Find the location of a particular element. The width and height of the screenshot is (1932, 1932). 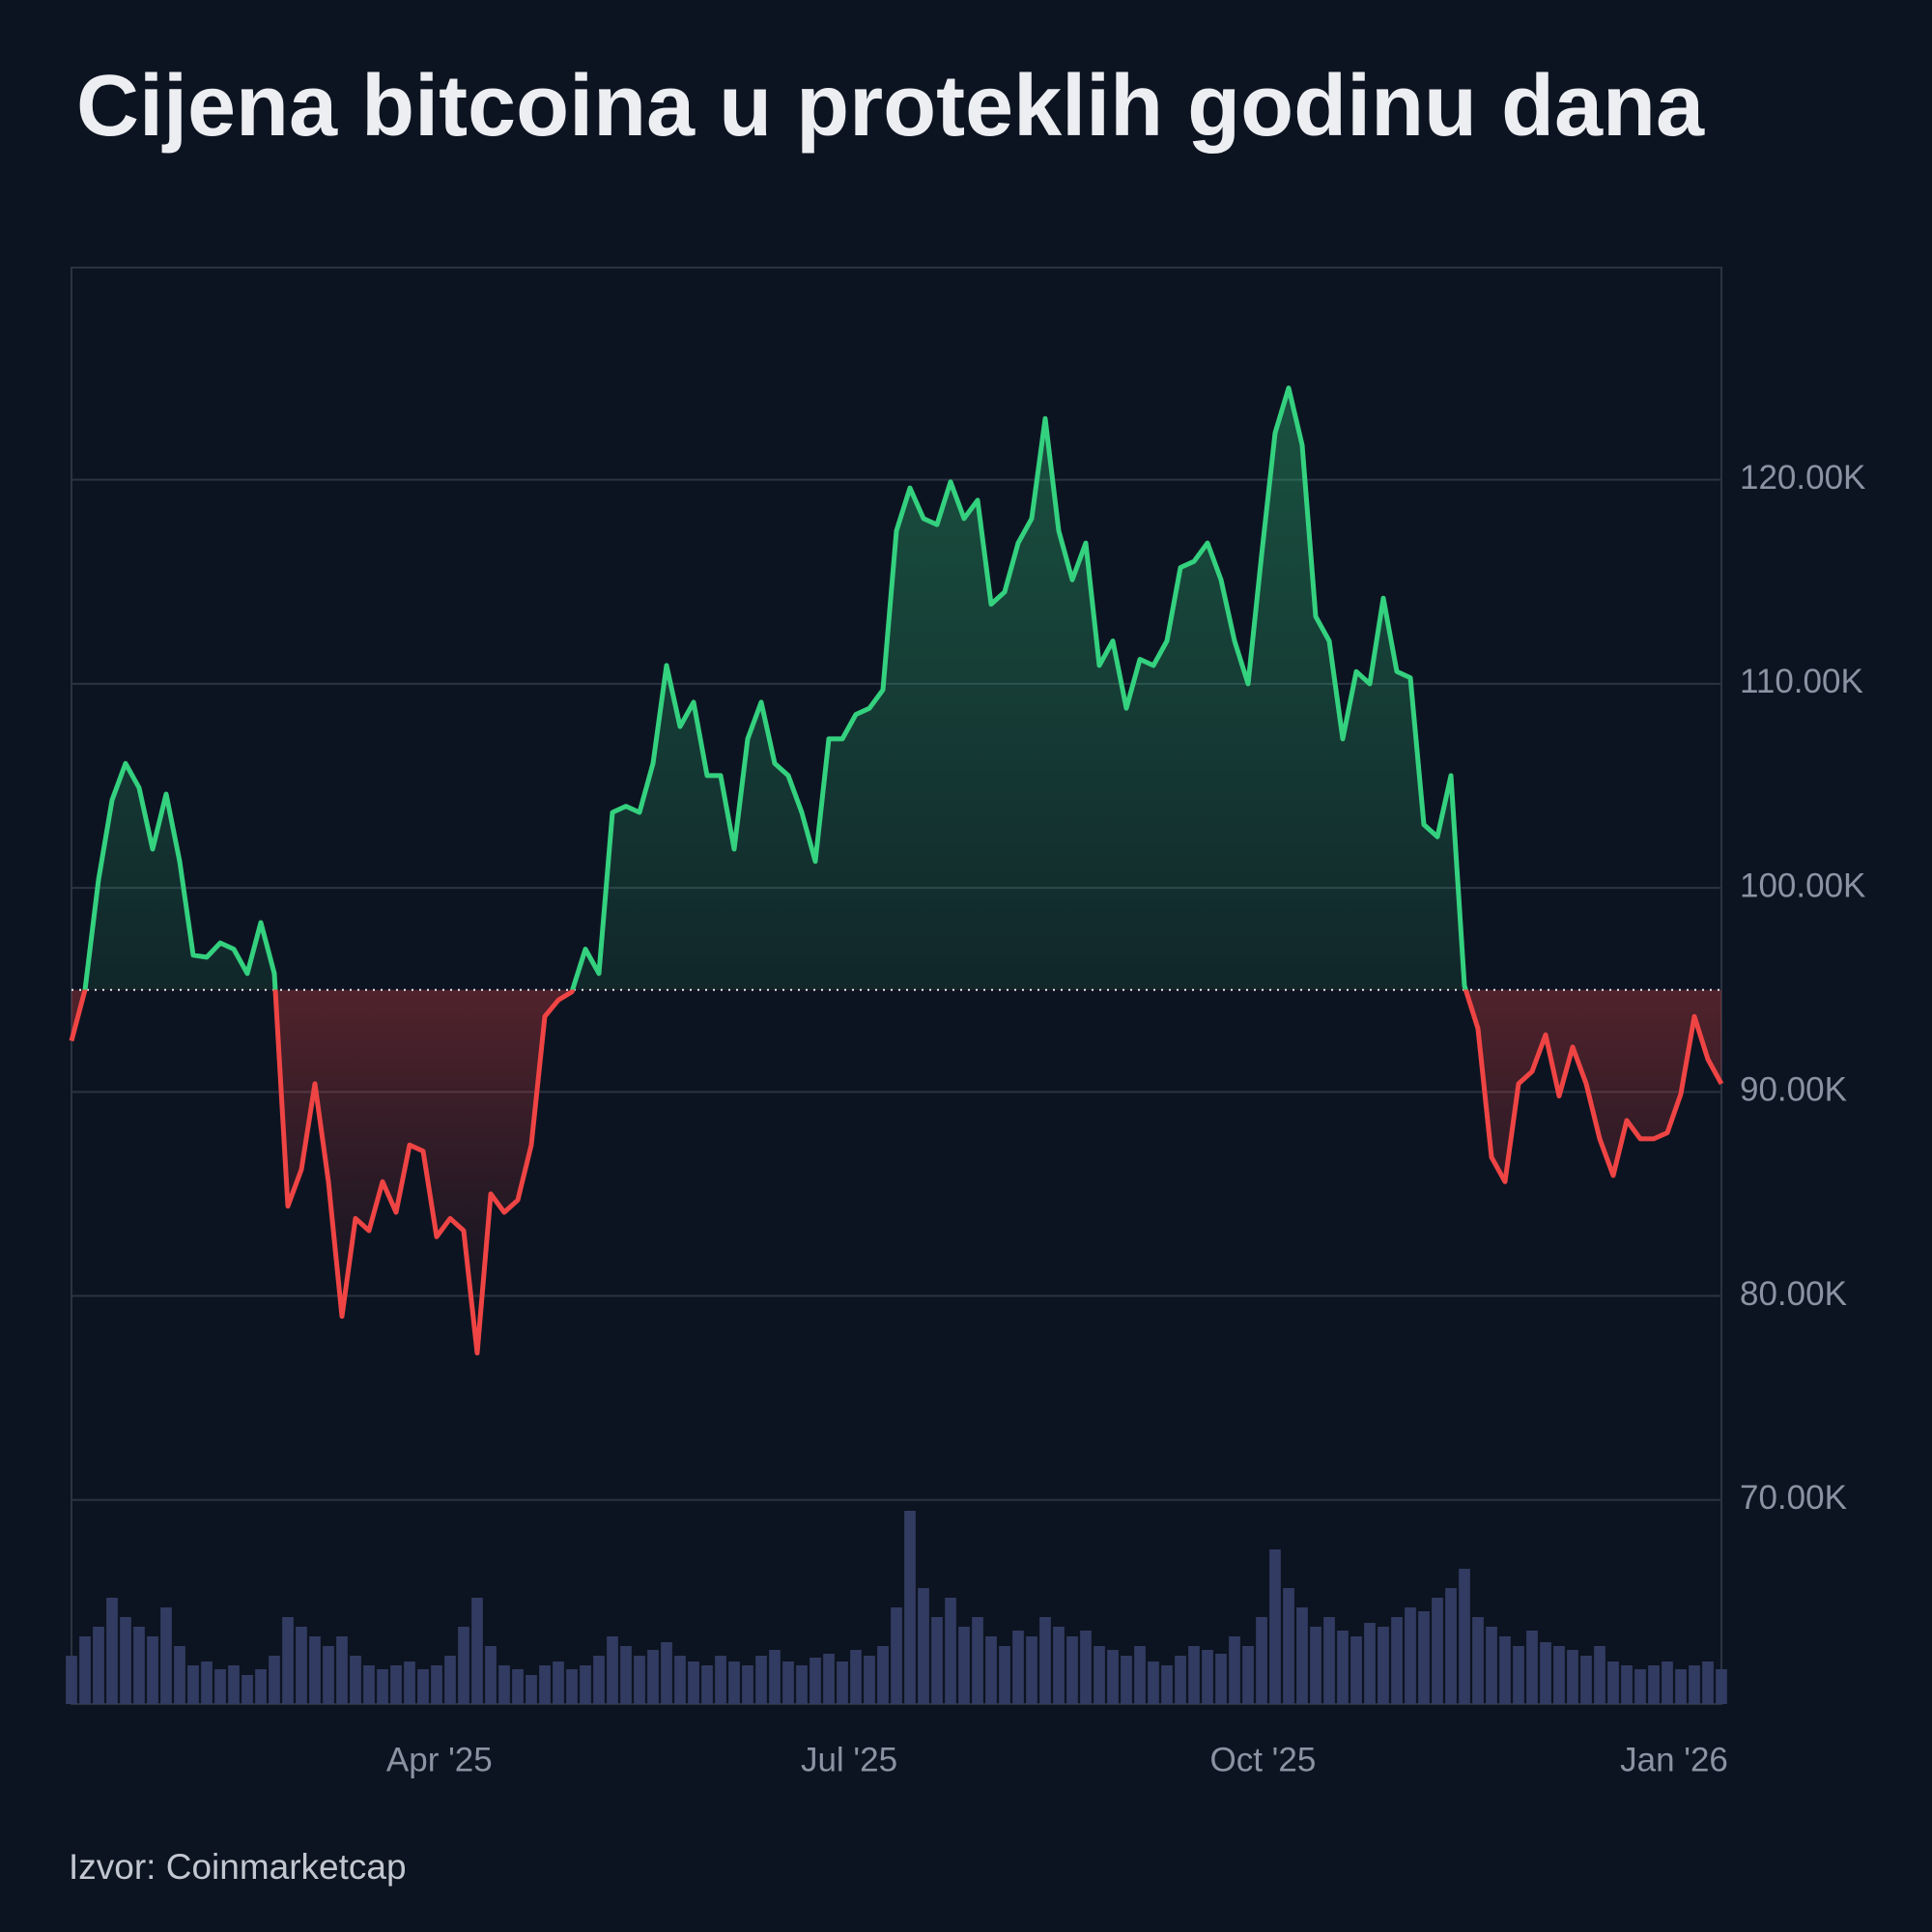

x-tick-label: Jan '26 is located at coordinates (1674, 1759).